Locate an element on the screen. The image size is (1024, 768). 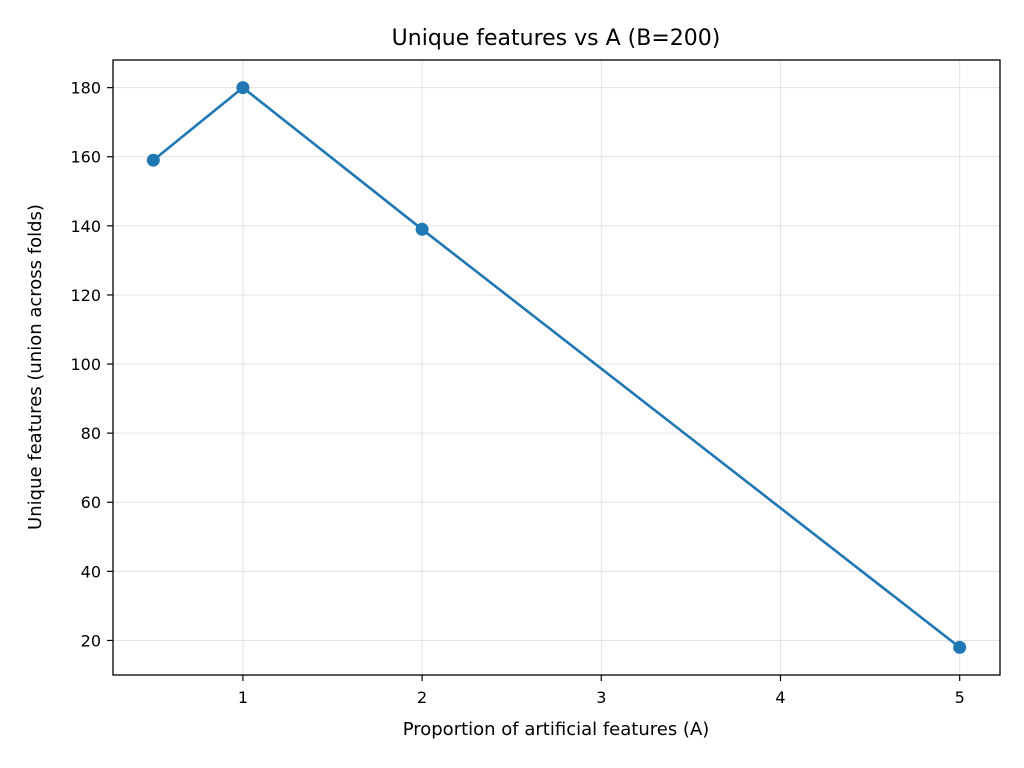
y-tick-label: 140 is located at coordinates (85, 226).